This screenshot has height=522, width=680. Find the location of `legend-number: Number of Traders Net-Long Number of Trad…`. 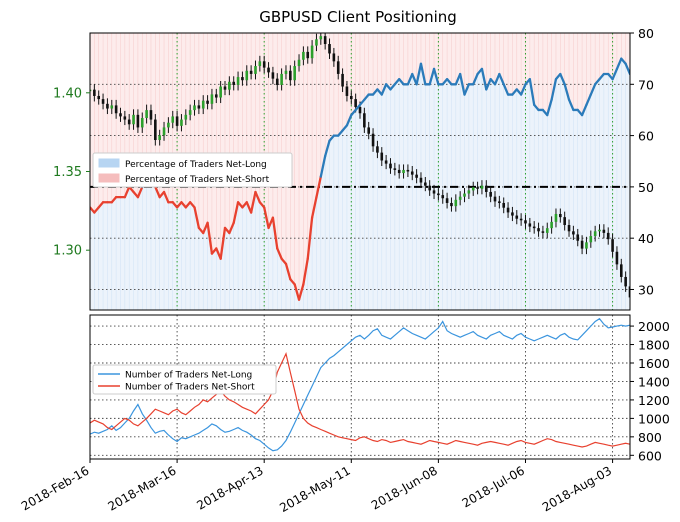

legend-number: Number of Traders Net-Long Number of Trad… is located at coordinates (184, 379).